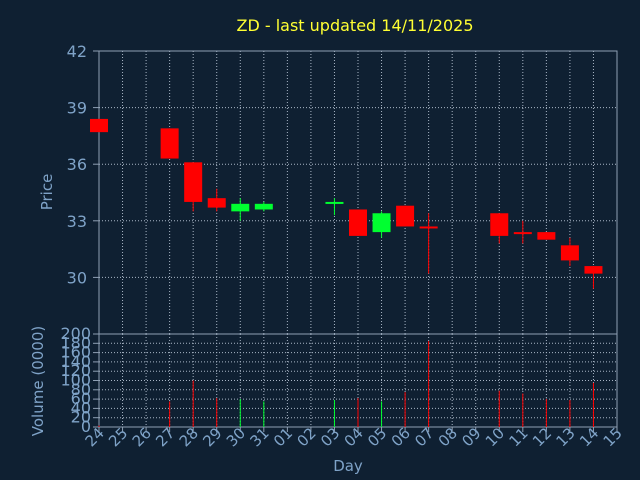 The height and width of the screenshot is (480, 640). What do you see at coordinates (38, 381) in the screenshot?
I see `volume-axis-label: Volume (0000)` at bounding box center [38, 381].